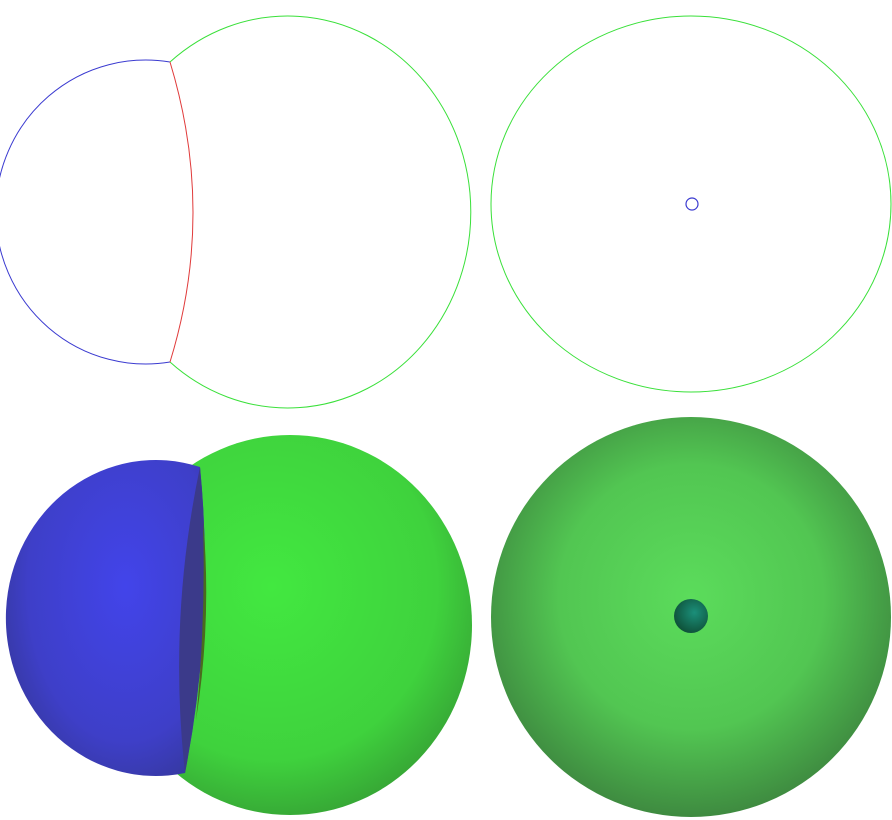 The height and width of the screenshot is (820, 892). I want to click on inner-sphere, so click(691, 616).